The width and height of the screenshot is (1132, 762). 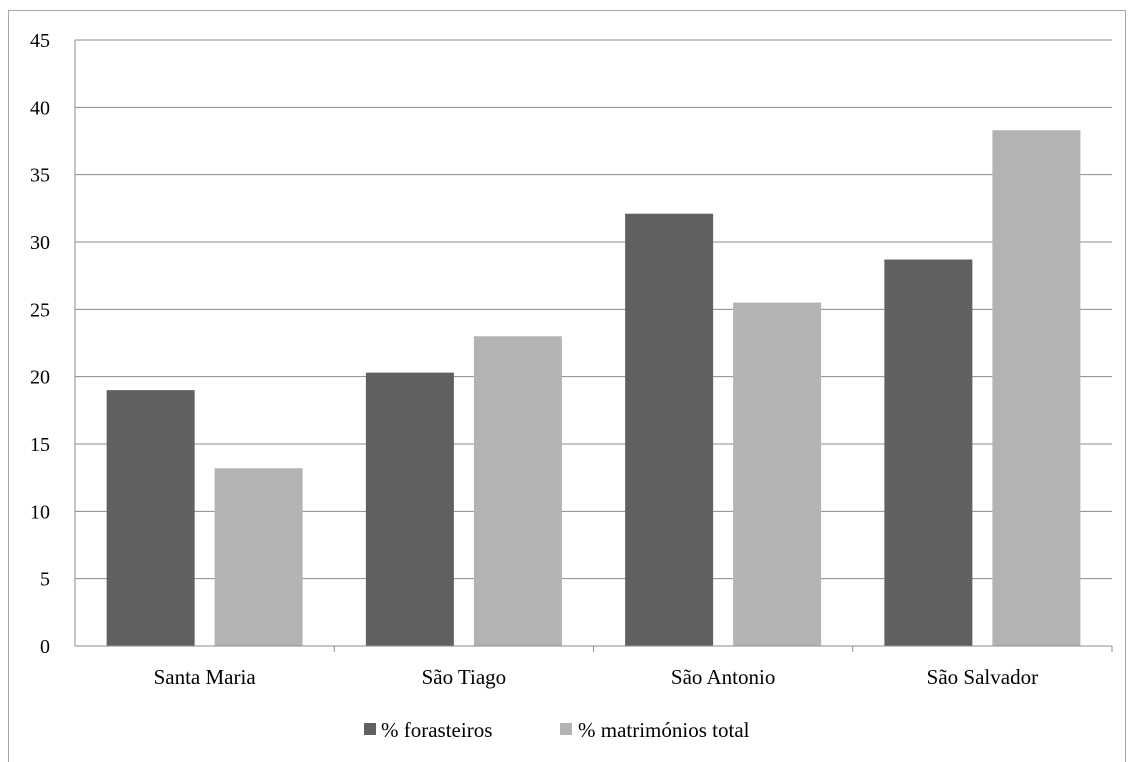 What do you see at coordinates (205, 677) in the screenshot?
I see `x-tick-label: Santa Maria` at bounding box center [205, 677].